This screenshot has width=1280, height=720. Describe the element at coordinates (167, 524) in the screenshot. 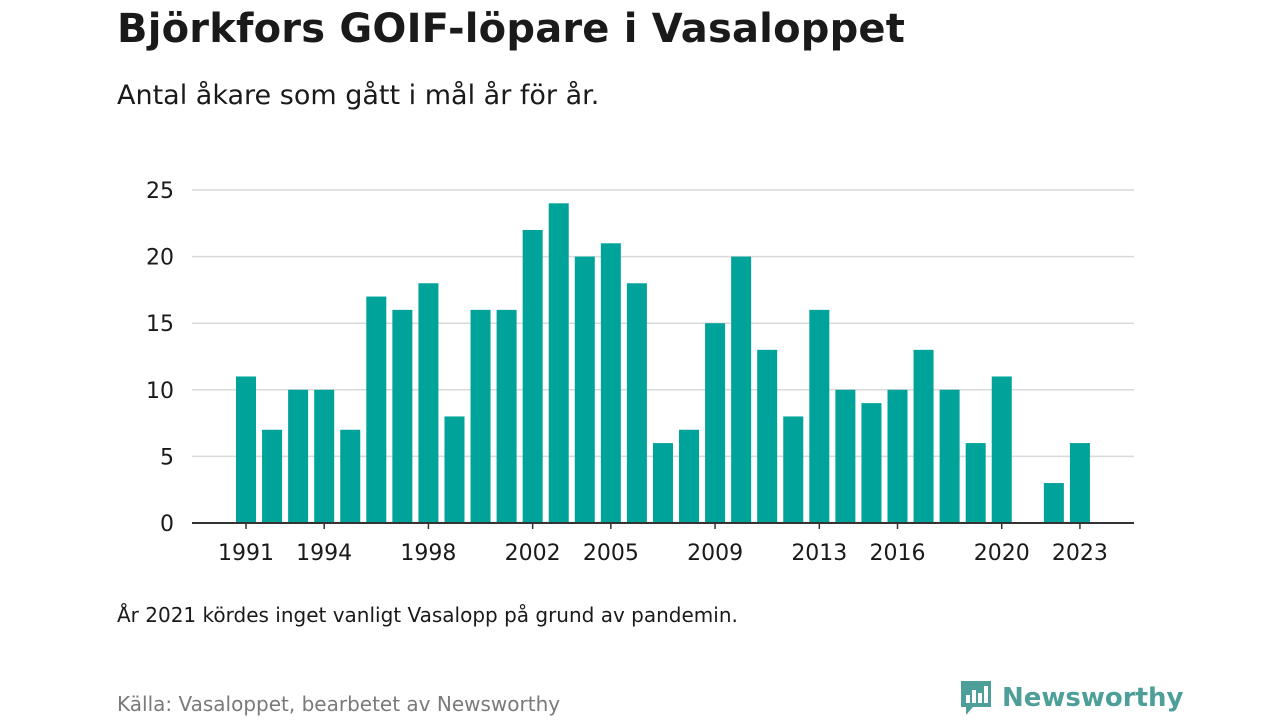

I see `y-tick-label: 0` at that location.